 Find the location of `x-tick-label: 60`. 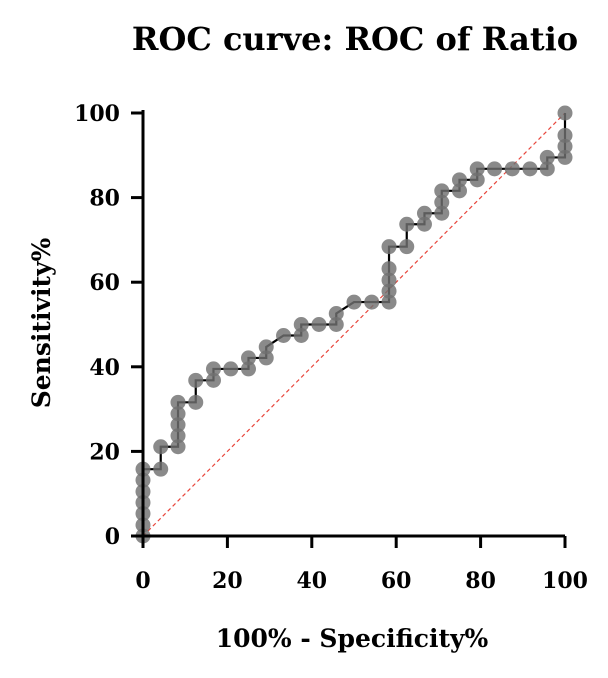

x-tick-label: 60 is located at coordinates (396, 581).